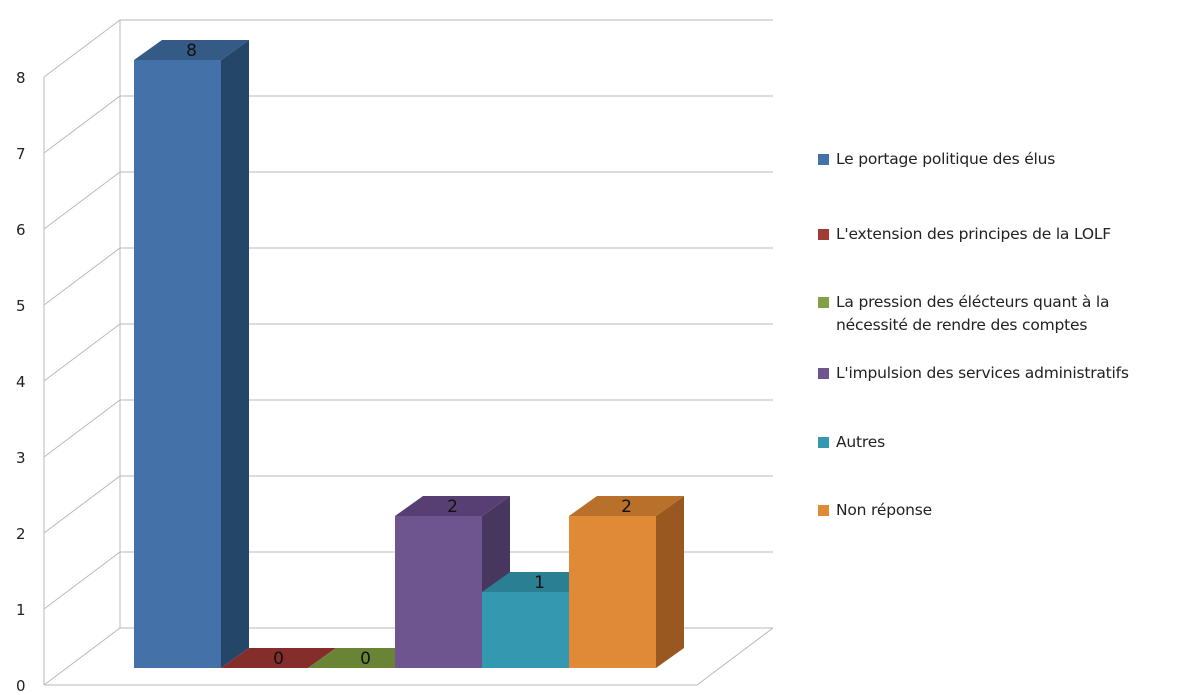  I want to click on legend-label: Non réponse, so click(884, 510).